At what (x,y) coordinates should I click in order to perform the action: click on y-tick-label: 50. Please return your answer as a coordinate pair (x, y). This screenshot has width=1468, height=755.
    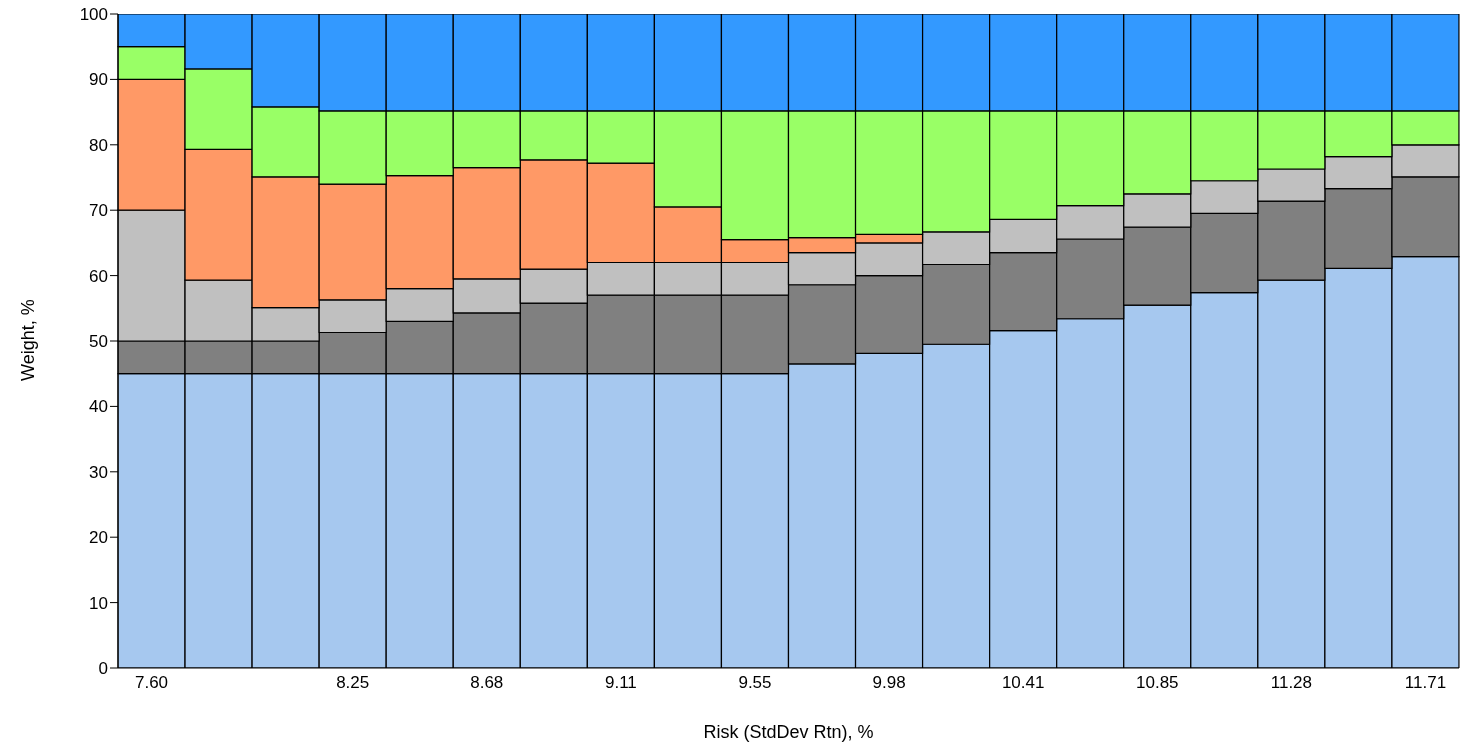
    Looking at the image, I should click on (98, 342).